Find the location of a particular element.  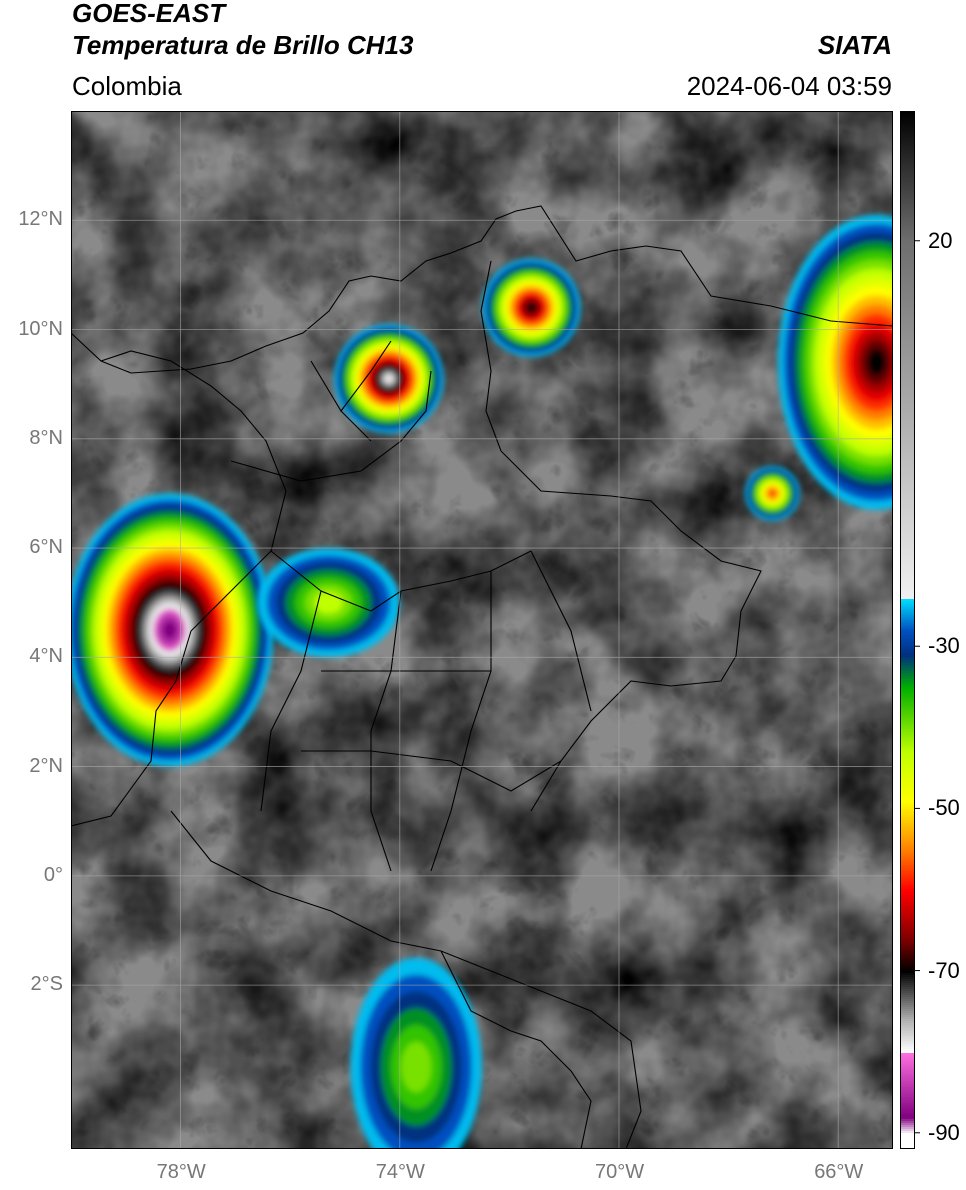

colorbar-frame is located at coordinates (907, 630).